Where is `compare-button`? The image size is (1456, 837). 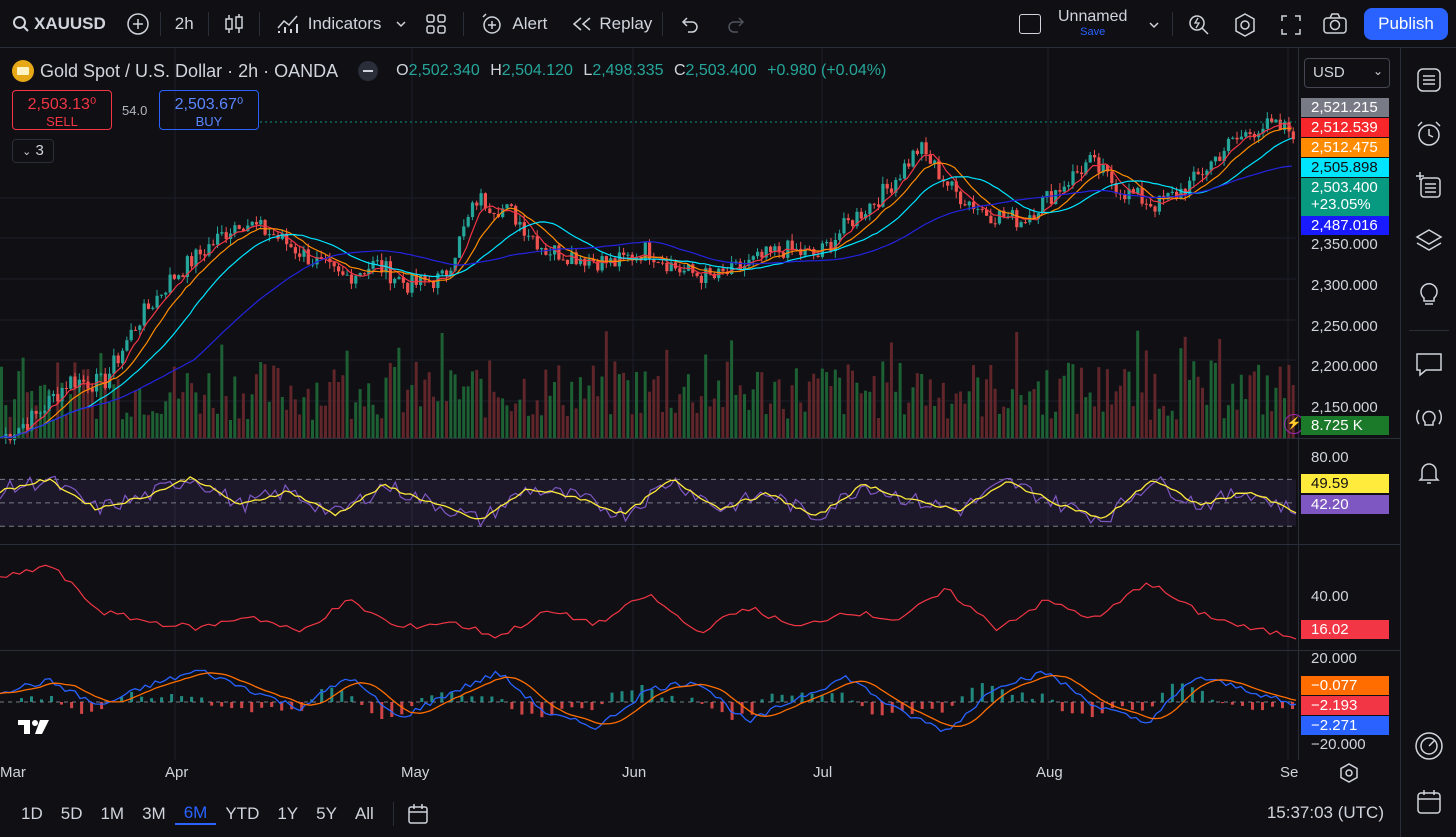 compare-button is located at coordinates (138, 24).